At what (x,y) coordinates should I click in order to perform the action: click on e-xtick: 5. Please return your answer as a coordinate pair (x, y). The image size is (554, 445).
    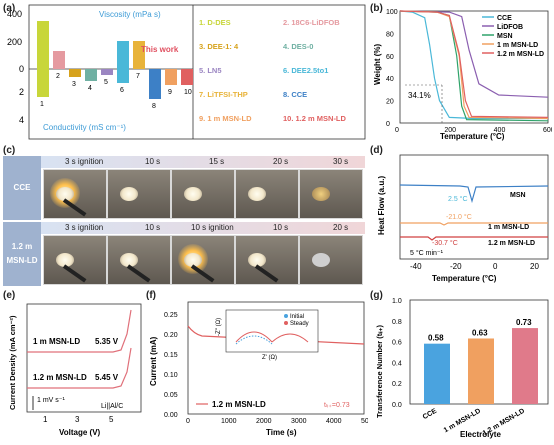
    Looking at the image, I should click on (111, 419).